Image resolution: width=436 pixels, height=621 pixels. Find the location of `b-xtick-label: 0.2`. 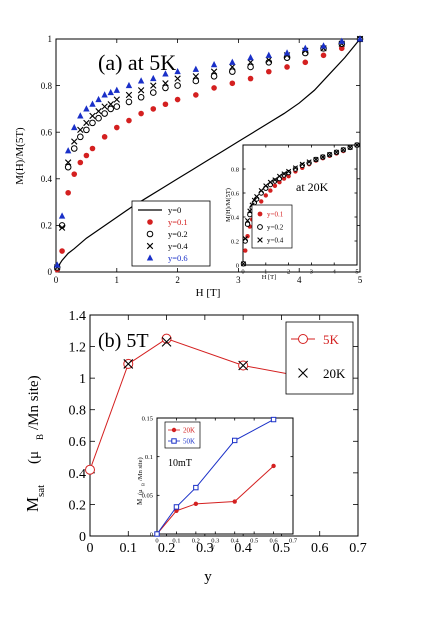

b-xtick-label: 0.2 is located at coordinates (167, 548).